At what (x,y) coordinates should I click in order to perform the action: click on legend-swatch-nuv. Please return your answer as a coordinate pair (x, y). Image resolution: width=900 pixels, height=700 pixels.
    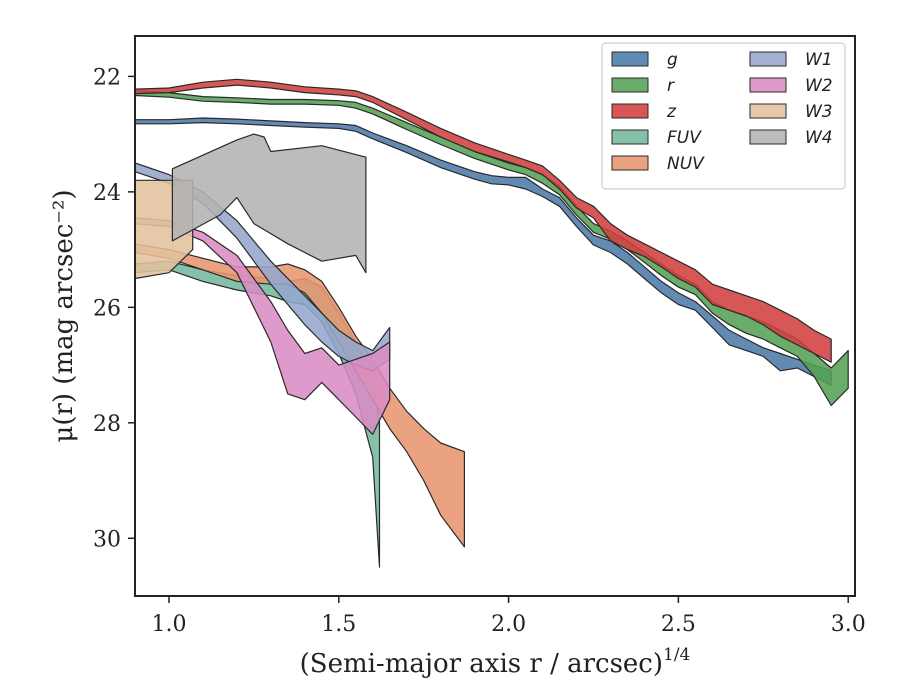
    Looking at the image, I should click on (630, 163).